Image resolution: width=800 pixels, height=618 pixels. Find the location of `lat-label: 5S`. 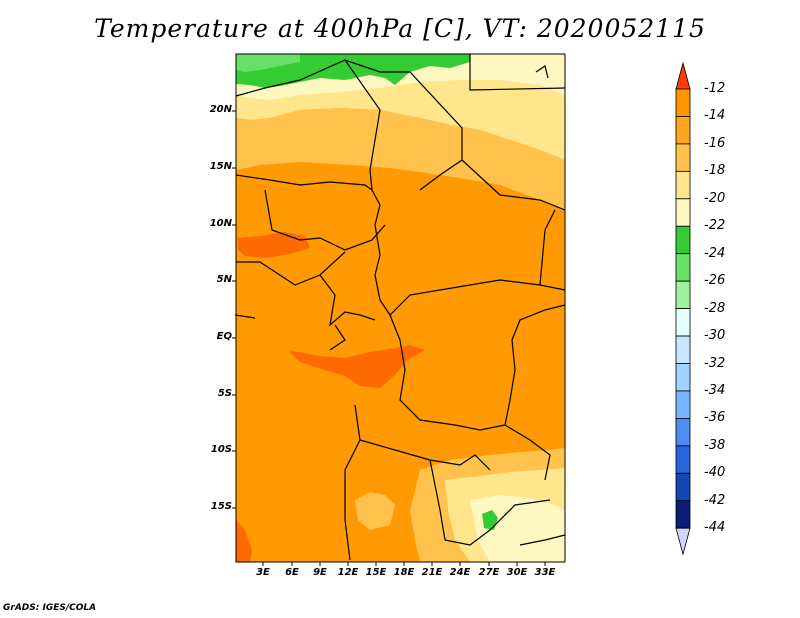

lat-label: 5S is located at coordinates (224, 393).